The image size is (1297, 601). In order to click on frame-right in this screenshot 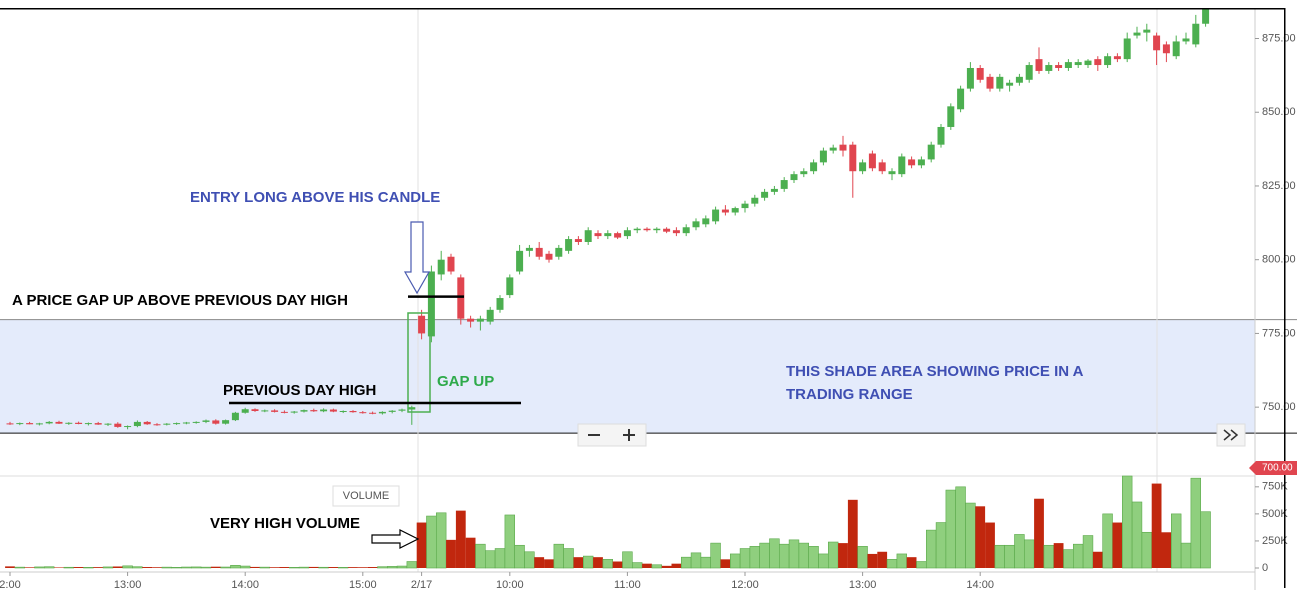, I will do `click(1285, 298)`.